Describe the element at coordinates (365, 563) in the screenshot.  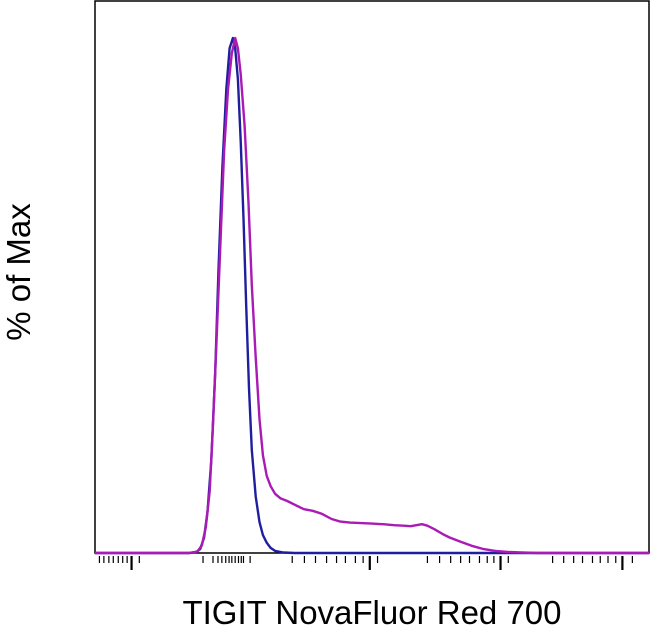
I see `x-axis-ticks` at that location.